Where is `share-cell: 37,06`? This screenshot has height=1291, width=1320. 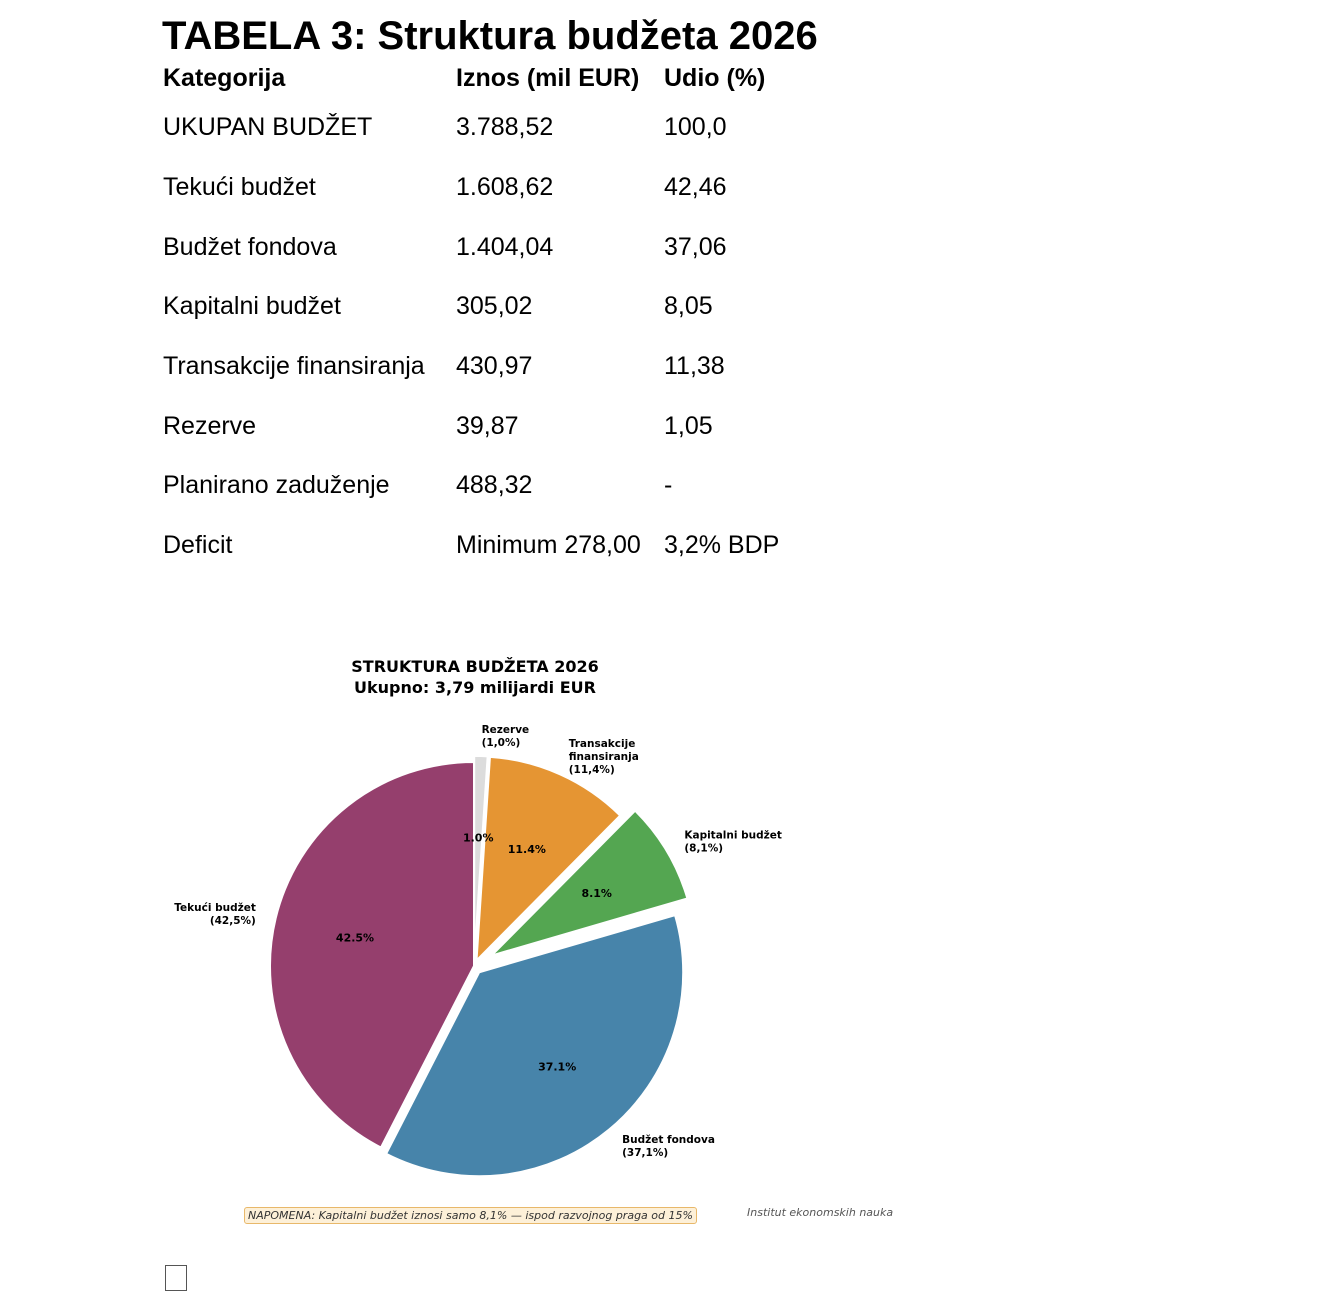
share-cell: 37,06 is located at coordinates (695, 246).